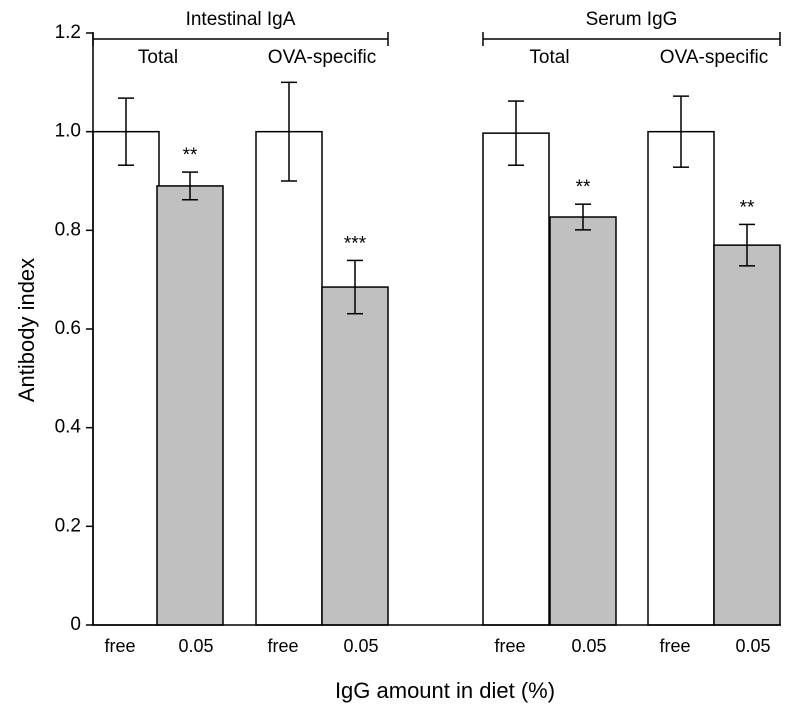  What do you see at coordinates (68, 131) in the screenshot?
I see `y-tick-label: 1.0` at bounding box center [68, 131].